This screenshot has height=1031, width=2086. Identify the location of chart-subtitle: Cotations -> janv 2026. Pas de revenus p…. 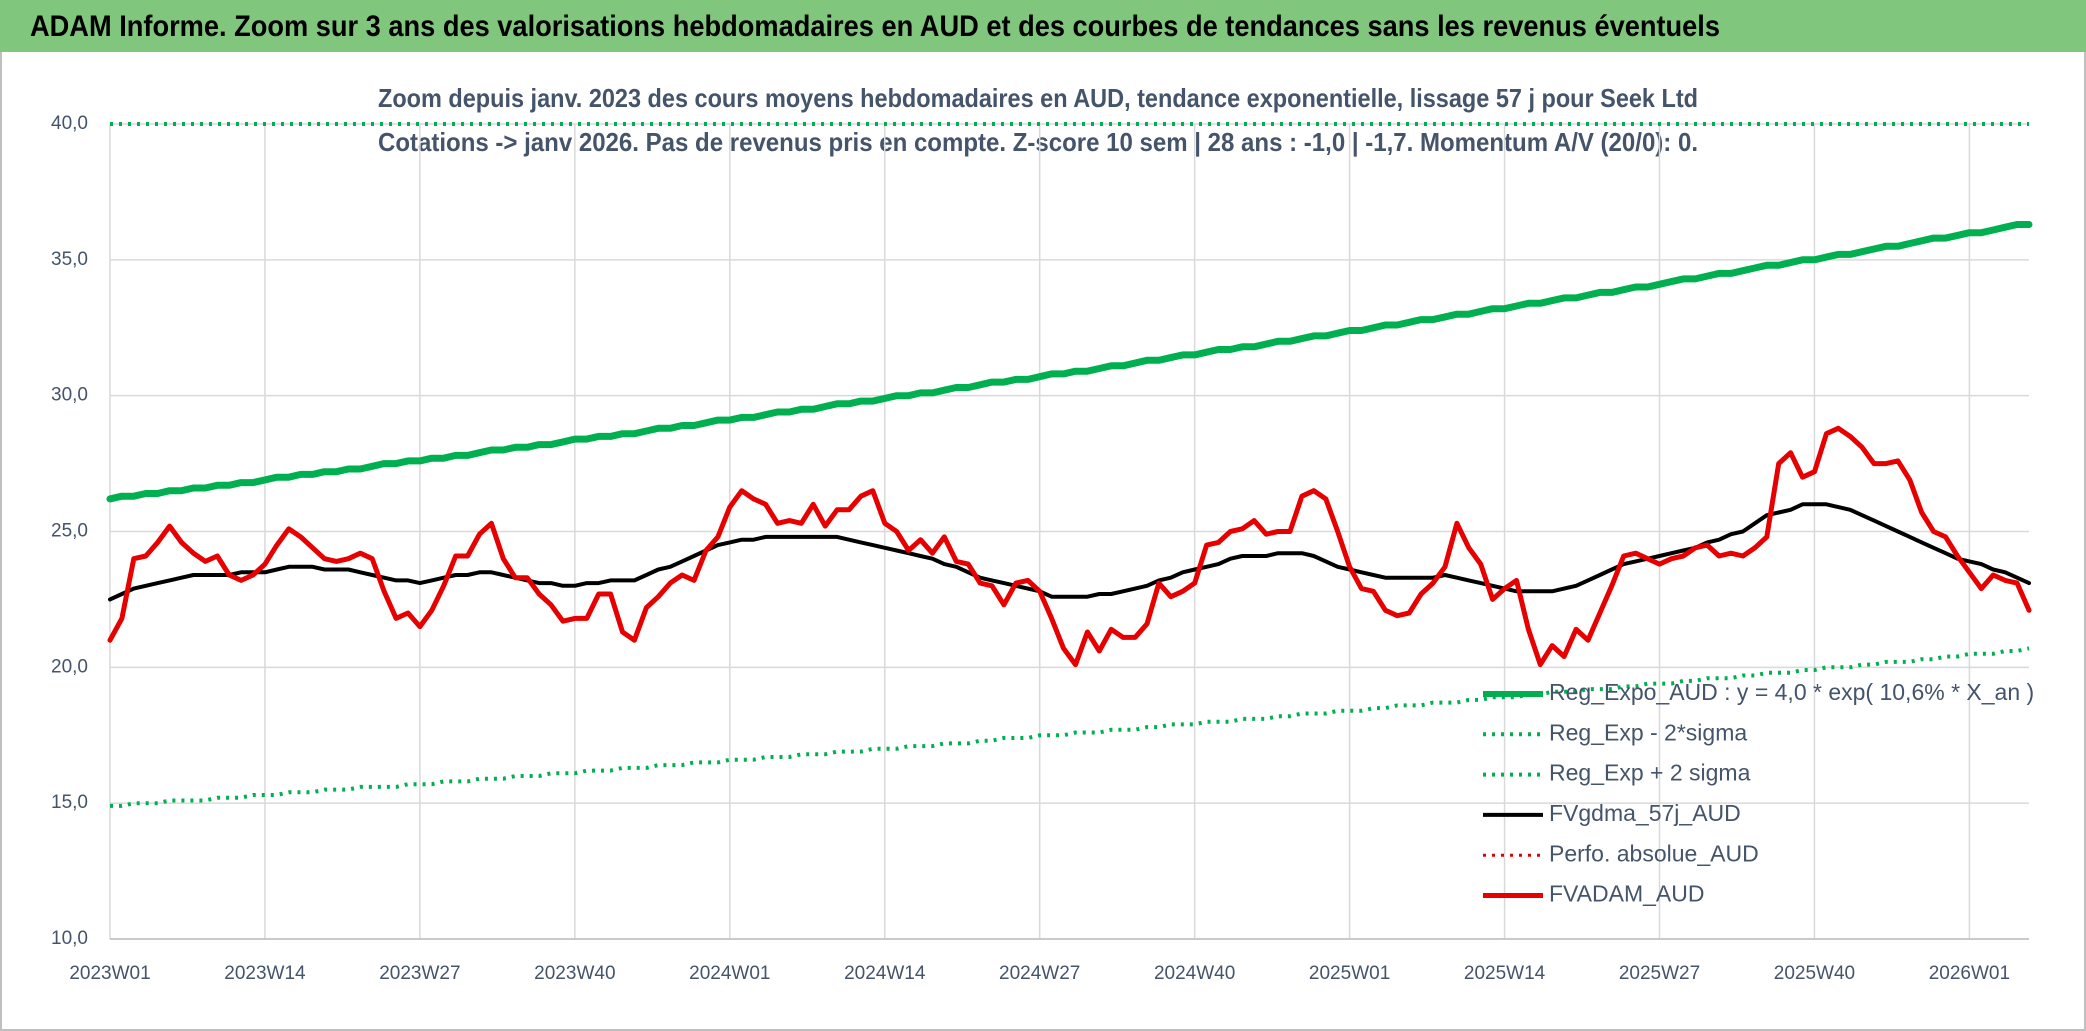
(1038, 142).